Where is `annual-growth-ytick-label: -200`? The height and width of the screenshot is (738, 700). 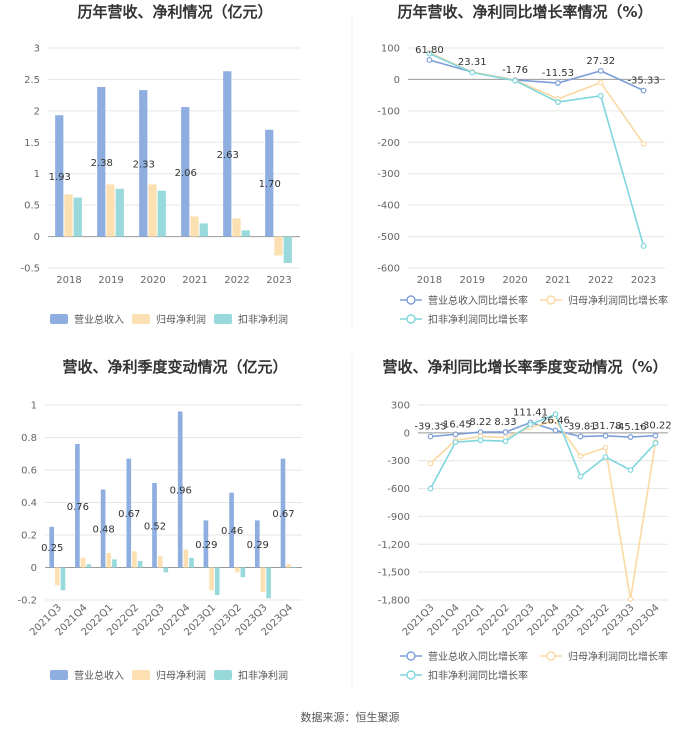
annual-growth-ytick-label: -200 is located at coordinates (388, 143).